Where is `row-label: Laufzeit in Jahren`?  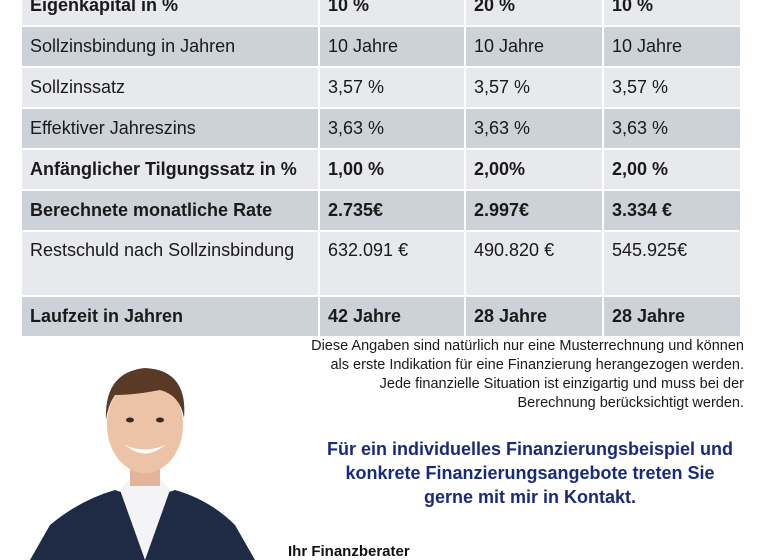 row-label: Laufzeit in Jahren is located at coordinates (170, 316).